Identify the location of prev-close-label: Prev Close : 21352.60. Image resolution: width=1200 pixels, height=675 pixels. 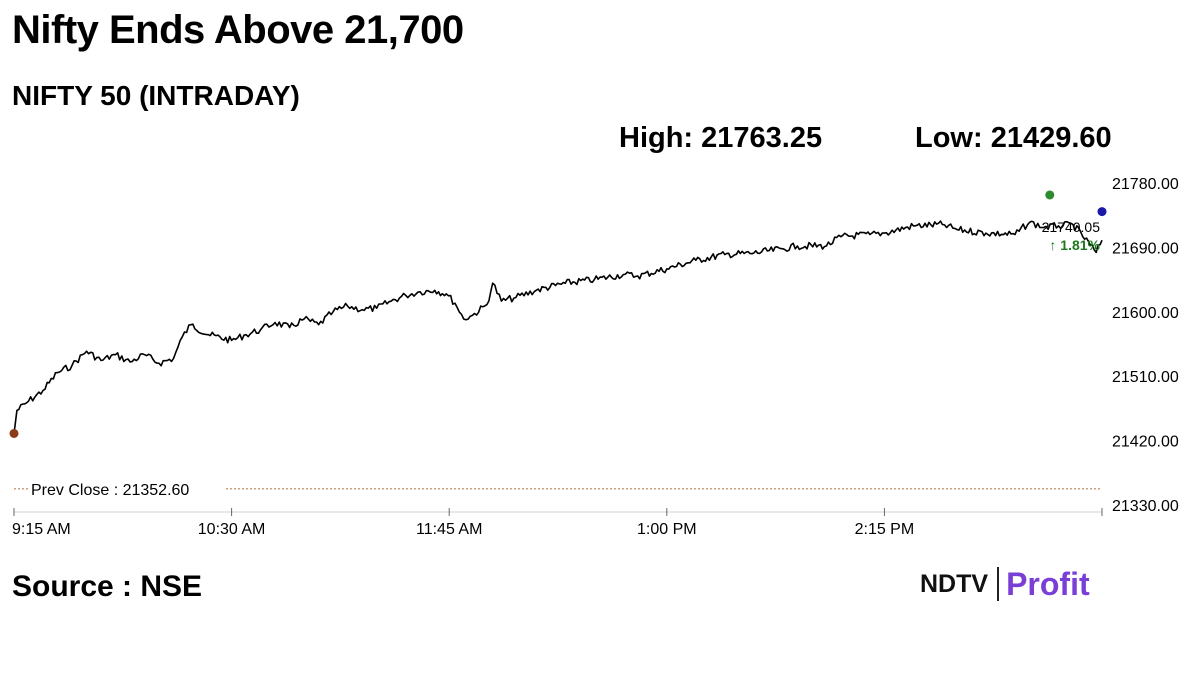
(110, 490).